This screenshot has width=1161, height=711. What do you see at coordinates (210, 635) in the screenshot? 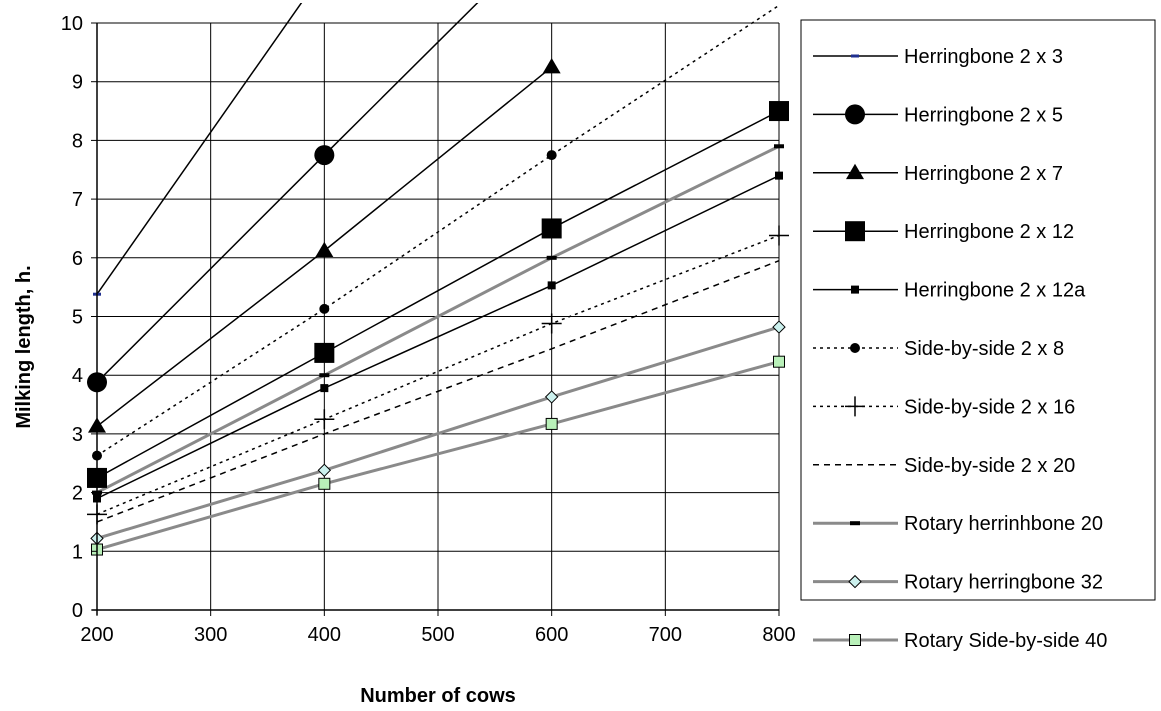
I see `x-tick-label: 300` at bounding box center [210, 635].